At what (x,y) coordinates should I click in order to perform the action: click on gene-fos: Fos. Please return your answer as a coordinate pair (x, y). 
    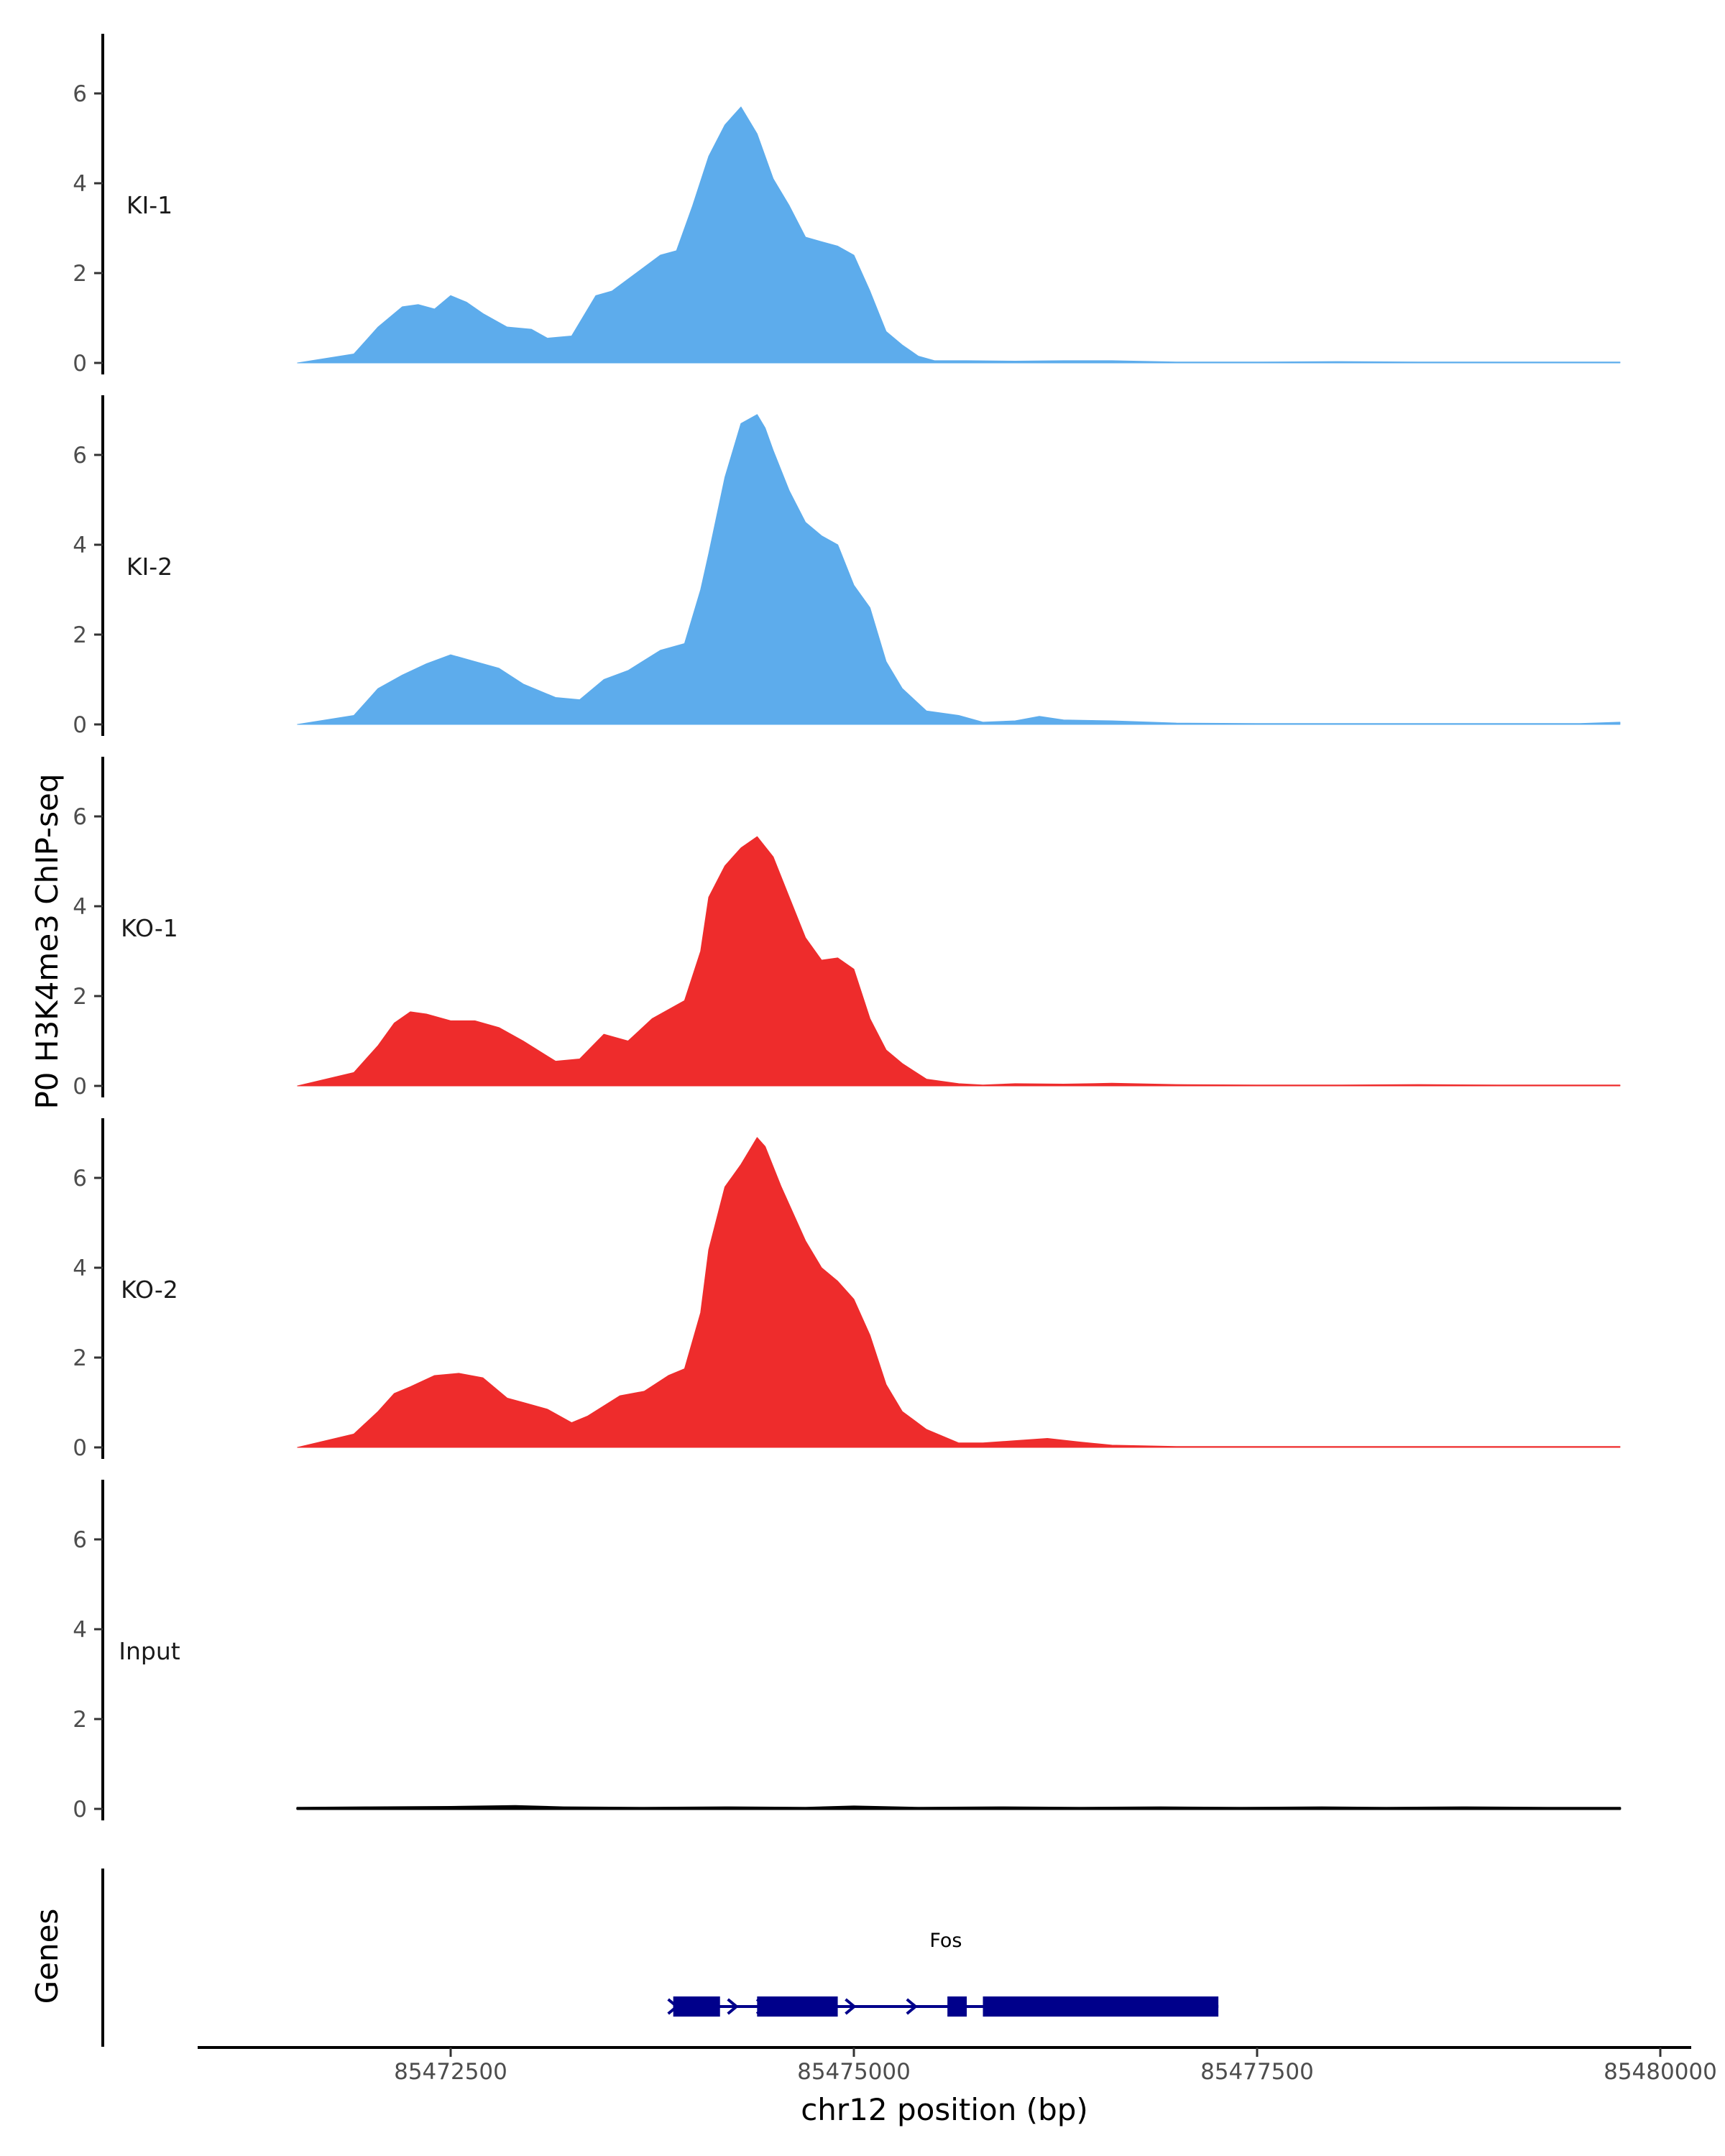
    Looking at the image, I should click on (943, 1973).